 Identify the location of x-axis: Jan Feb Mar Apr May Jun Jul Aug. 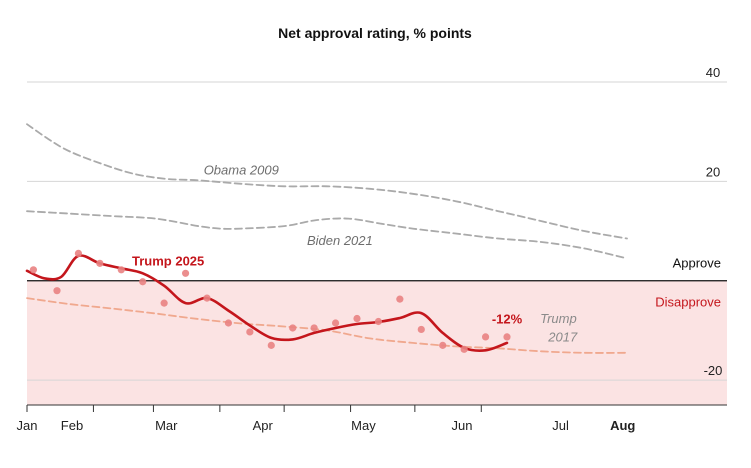
(372, 418).